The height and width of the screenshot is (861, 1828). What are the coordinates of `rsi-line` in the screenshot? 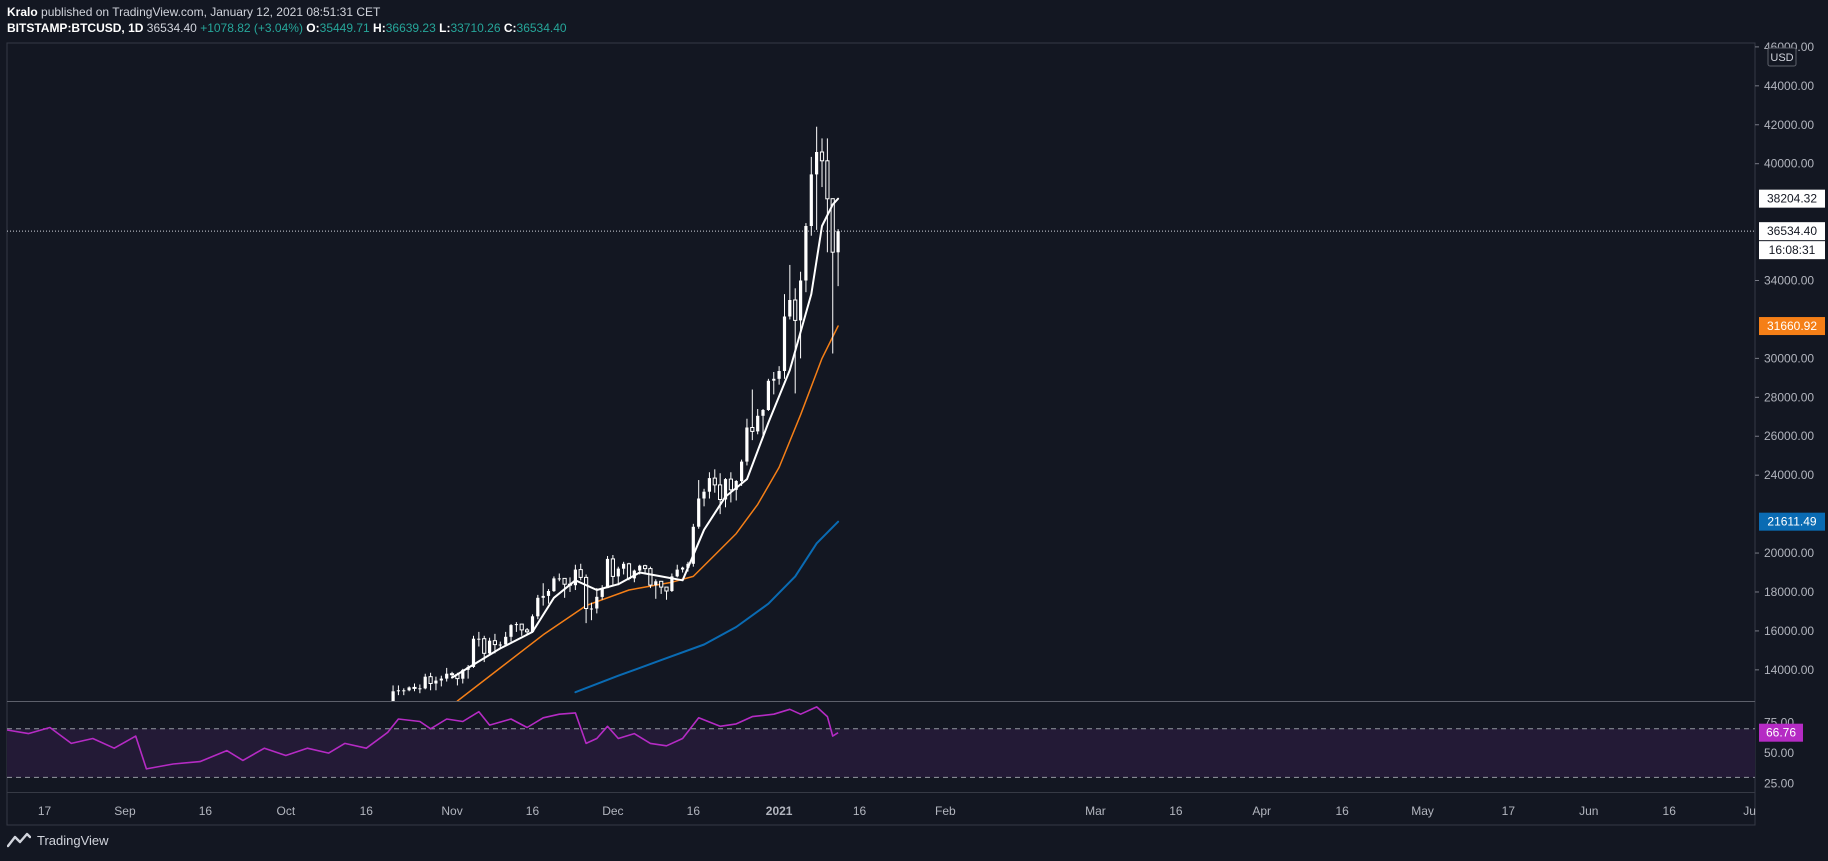 It's located at (423, 738).